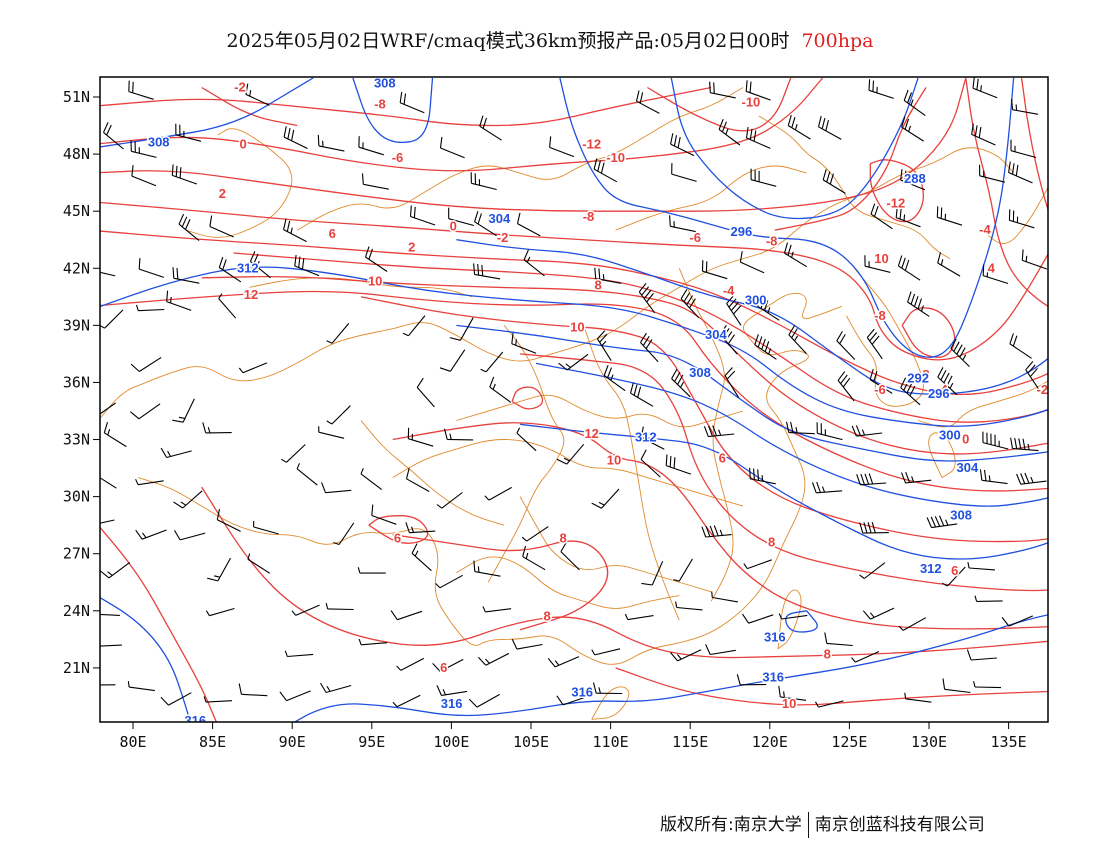 This screenshot has width=1100, height=850. I want to click on height-contour-line, so click(794, 148).